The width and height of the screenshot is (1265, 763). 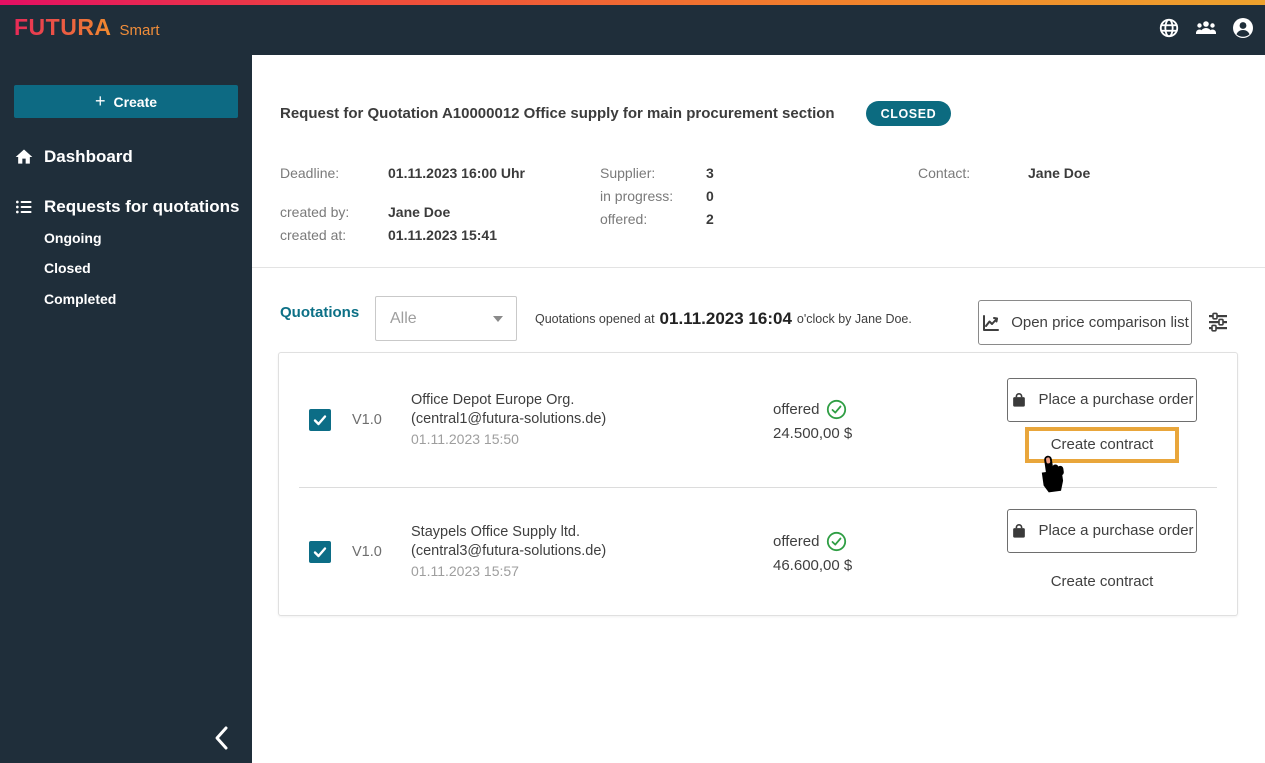 I want to click on chart-icon, so click(x=991, y=323).